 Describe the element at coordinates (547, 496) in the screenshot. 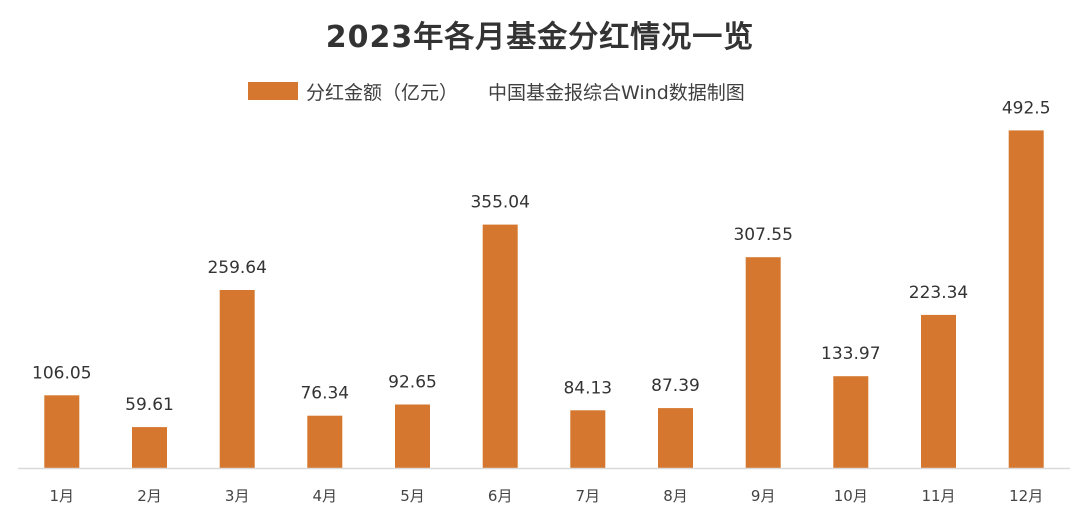

I see `x-tick-labels-group: 1月 2月 3月 4月 5月 6月 7月 8月 9月 10月 11月 12月` at that location.